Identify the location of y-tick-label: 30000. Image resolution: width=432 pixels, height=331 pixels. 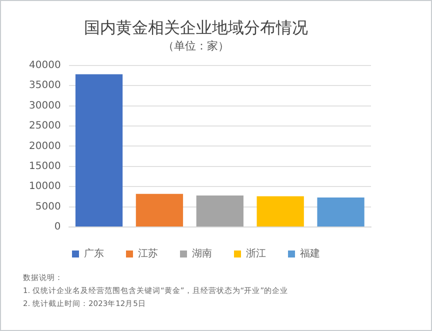
(45, 106).